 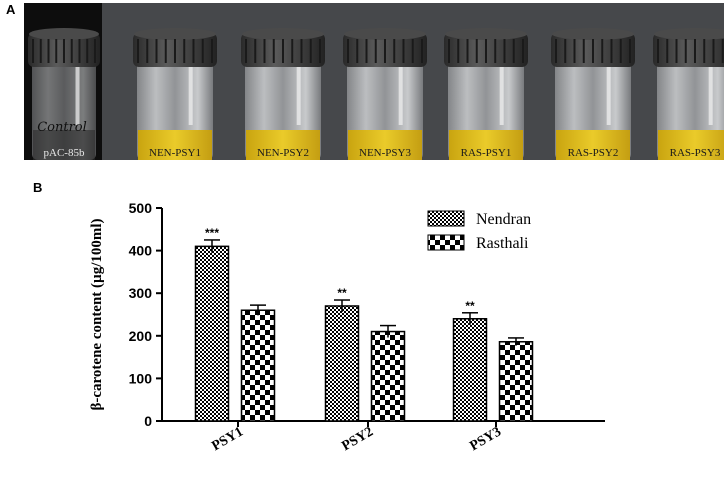 I want to click on y-tick-label: 200, so click(x=141, y=336).